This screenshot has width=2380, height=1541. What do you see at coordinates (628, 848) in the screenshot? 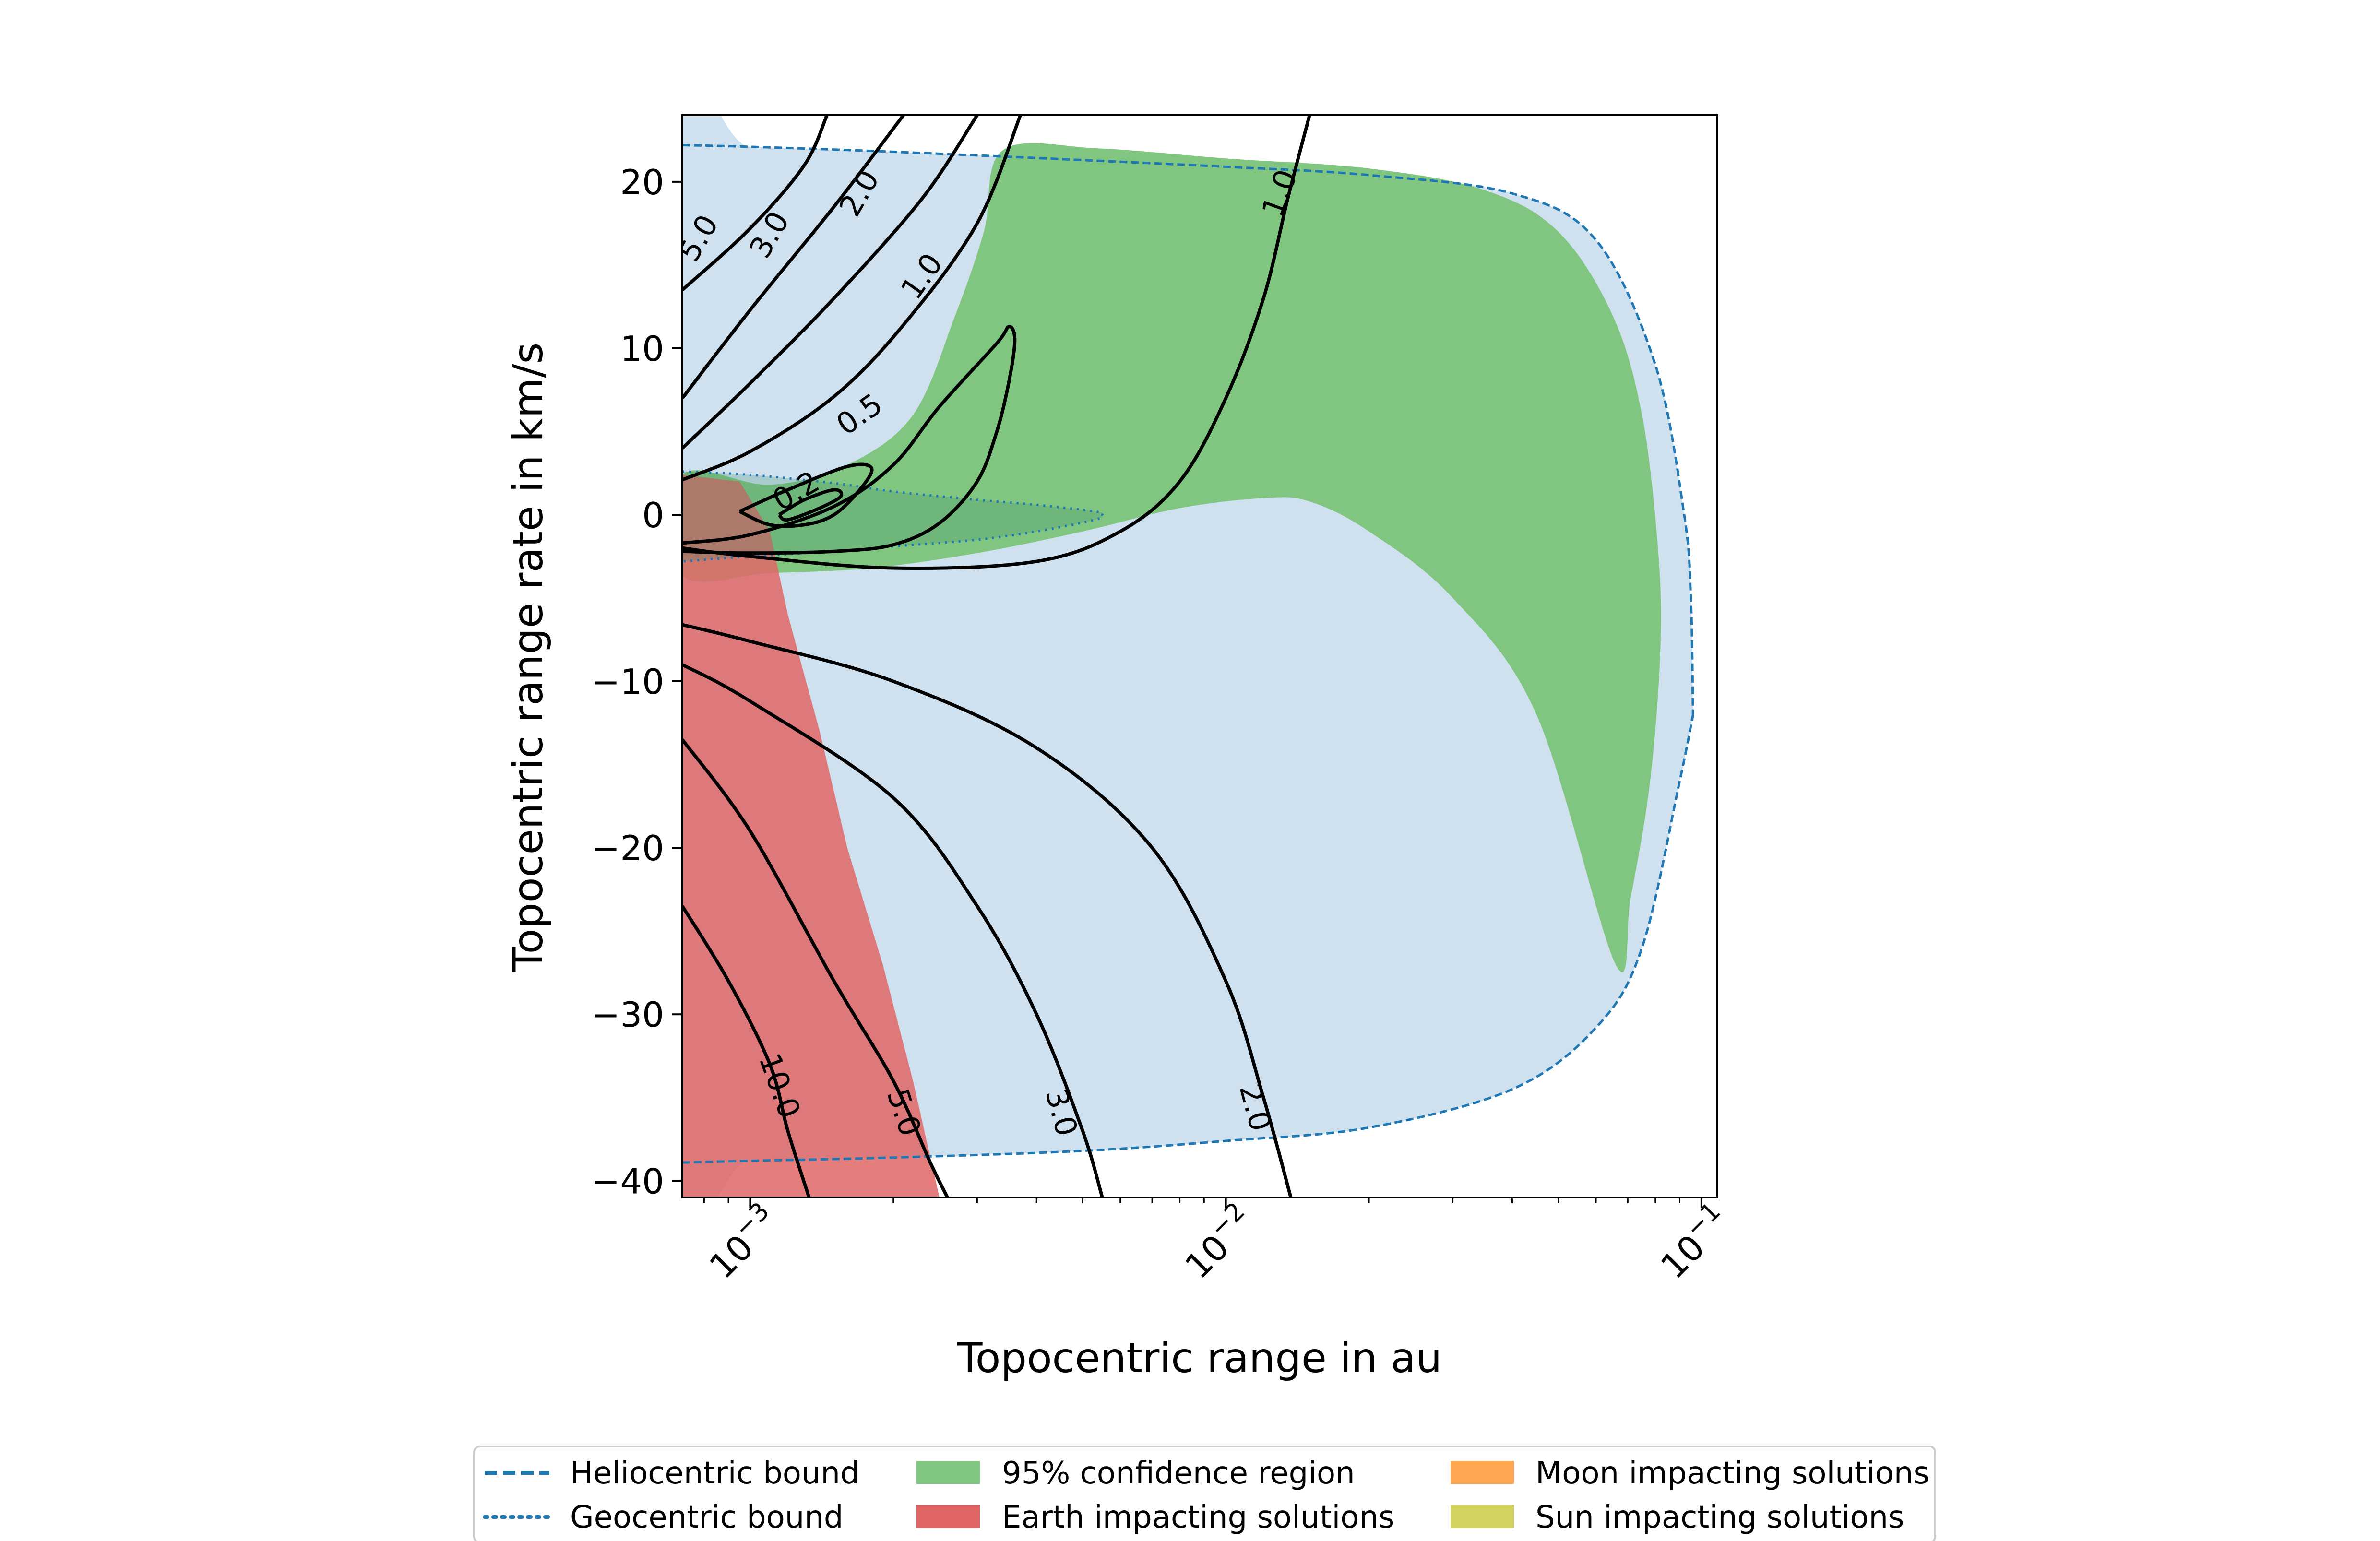
I see `y-tick-label: −20` at bounding box center [628, 848].